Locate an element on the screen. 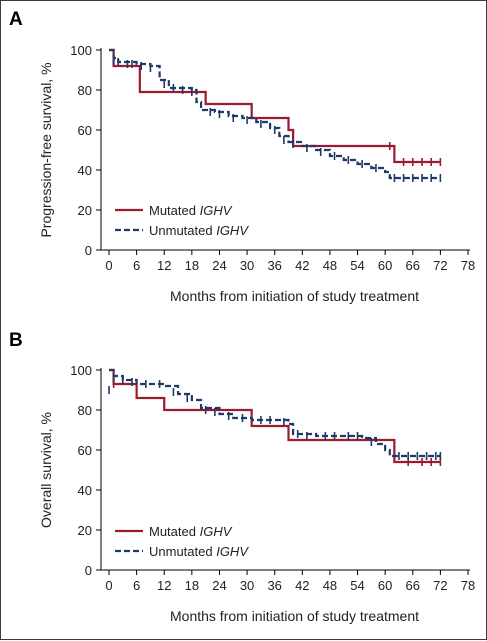 The image size is (487, 641). panel-letter: A is located at coordinates (16, 19).